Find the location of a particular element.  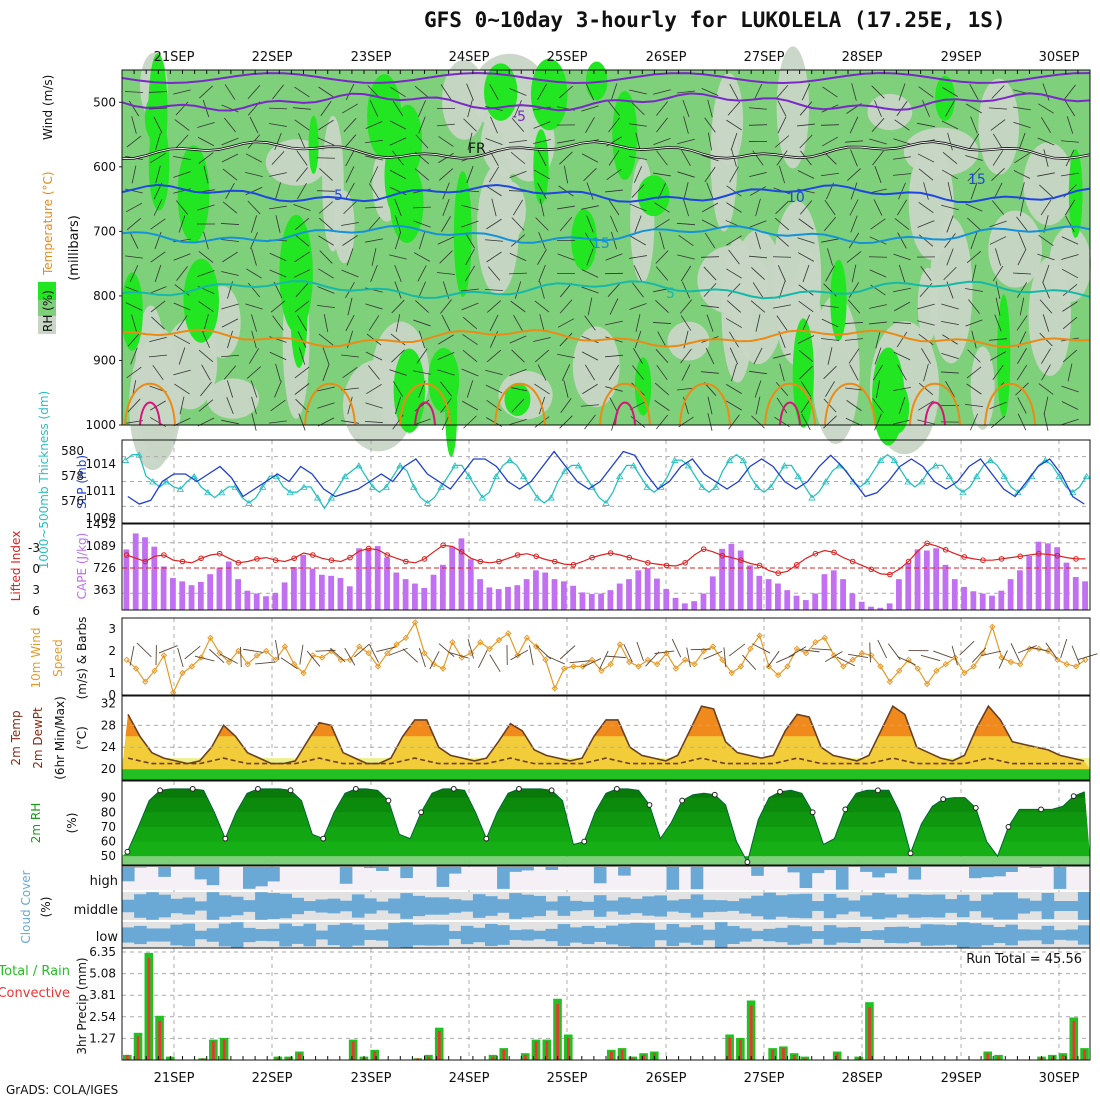

rh-point is located at coordinates (551, 790).